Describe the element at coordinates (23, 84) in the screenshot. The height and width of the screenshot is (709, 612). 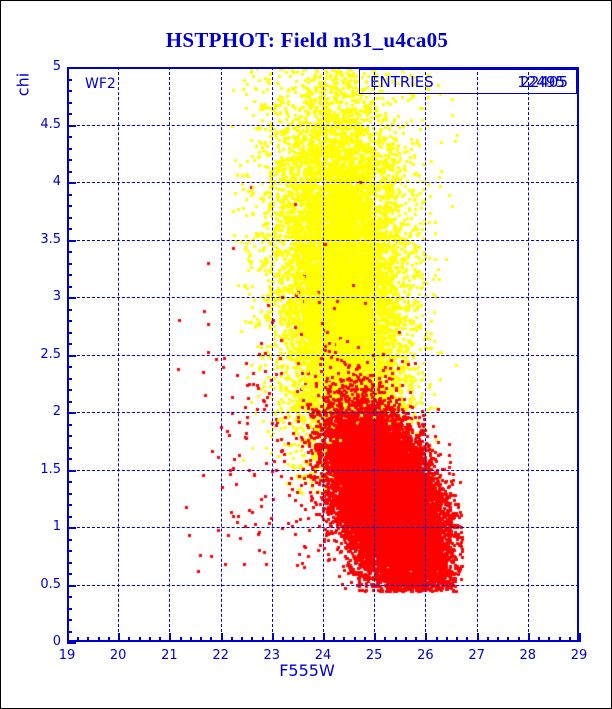
I see `y-axis-title: chi` at that location.